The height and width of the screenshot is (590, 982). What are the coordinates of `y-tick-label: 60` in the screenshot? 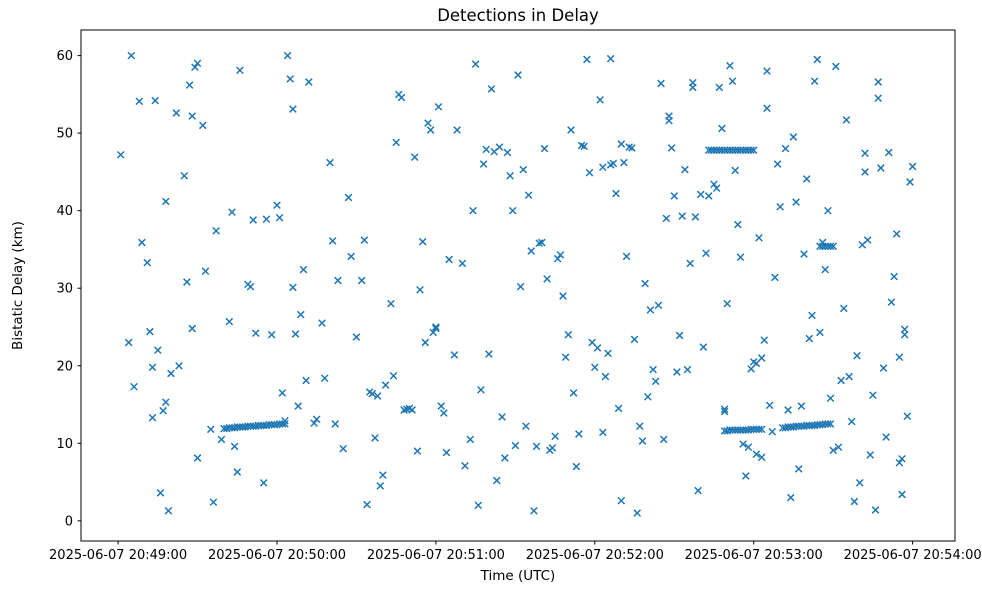 It's located at (64, 56).